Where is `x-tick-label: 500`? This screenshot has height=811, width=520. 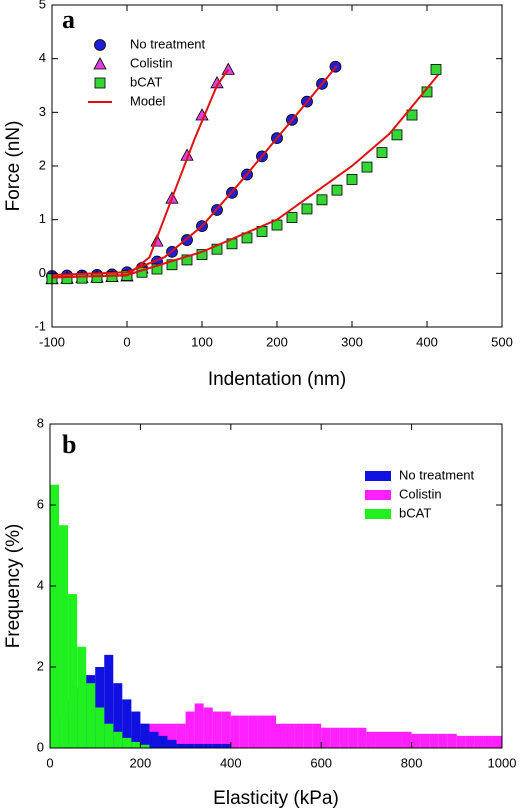
x-tick-label: 500 is located at coordinates (502, 341).